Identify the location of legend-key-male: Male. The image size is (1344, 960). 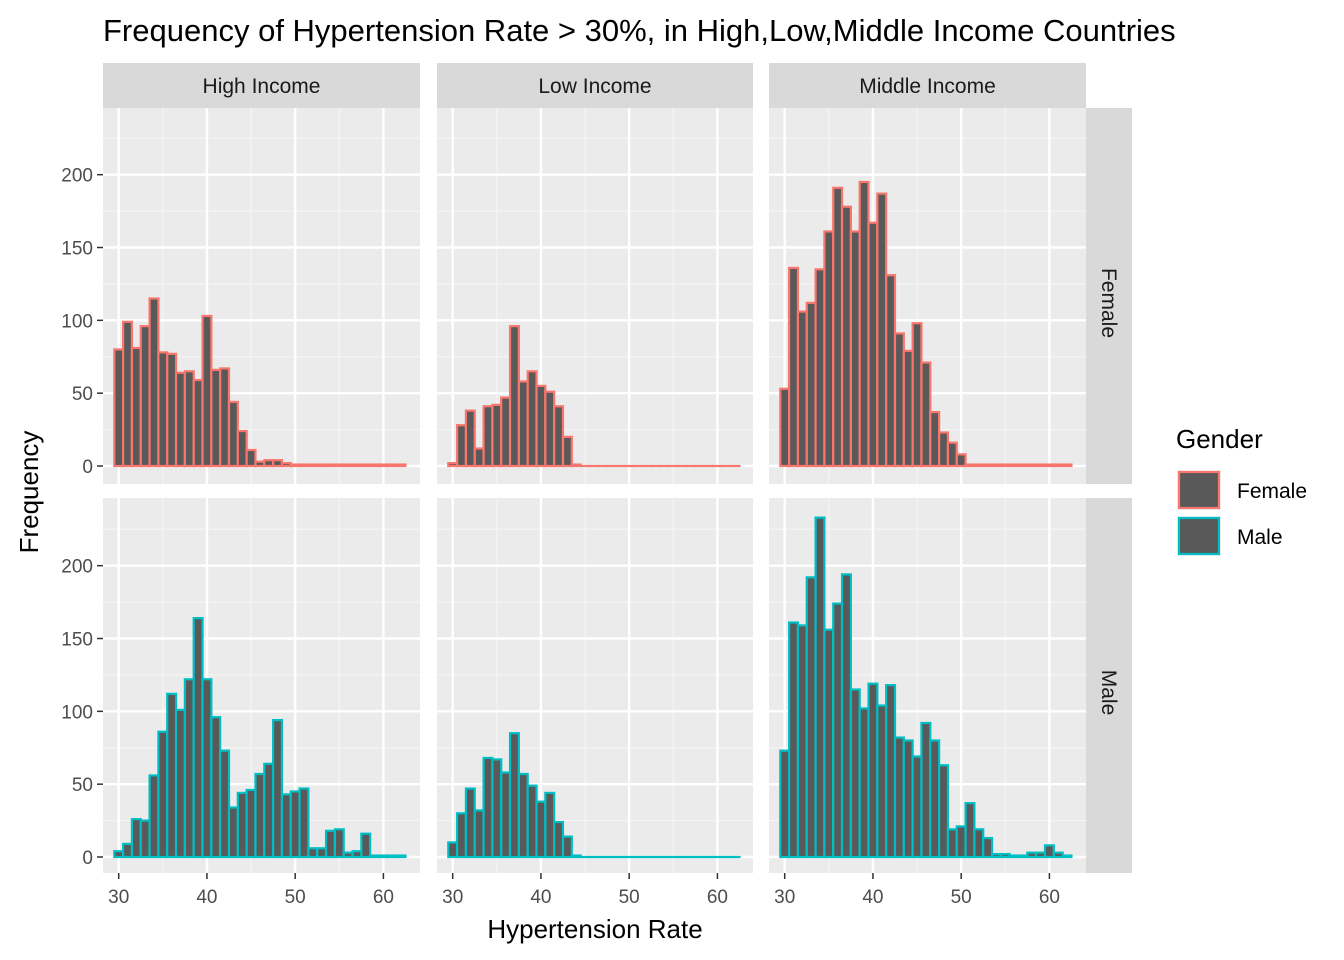
(1230, 536).